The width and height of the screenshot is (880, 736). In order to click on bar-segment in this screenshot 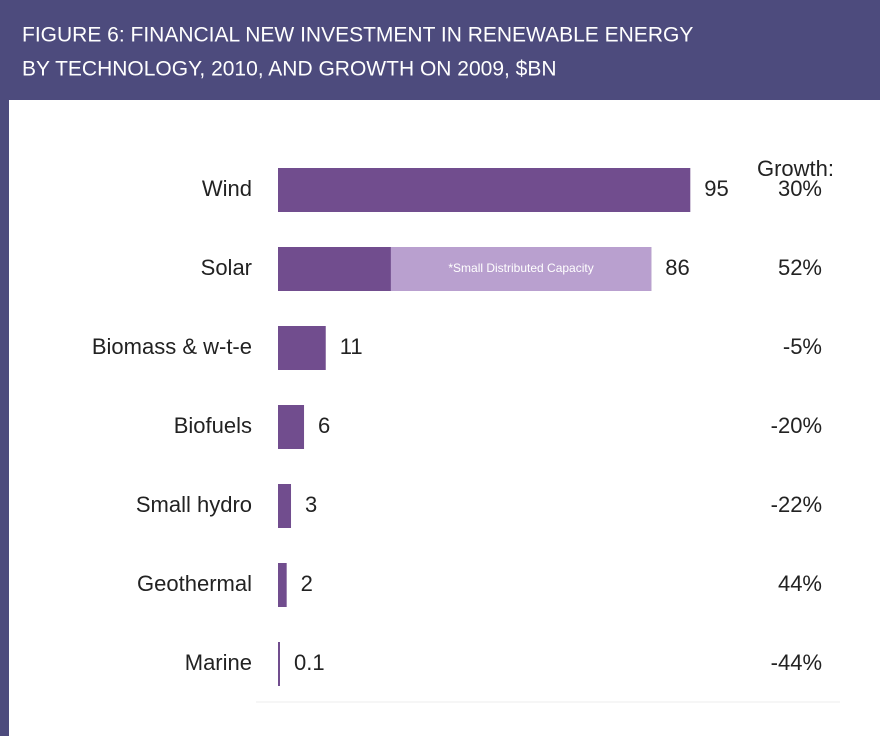, I will do `click(521, 269)`.